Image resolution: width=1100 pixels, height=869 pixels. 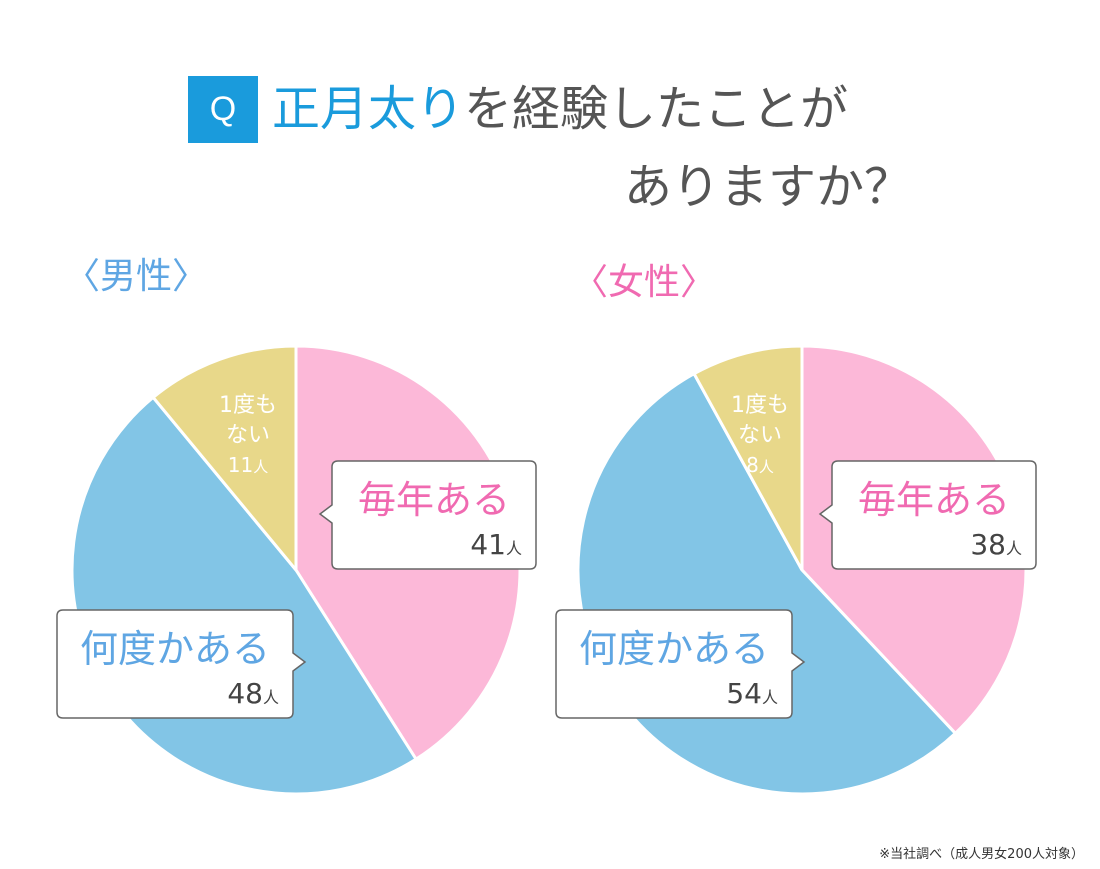 What do you see at coordinates (981, 854) in the screenshot?
I see `footnote: ※当社調べ（成人男女200人対象）` at bounding box center [981, 854].